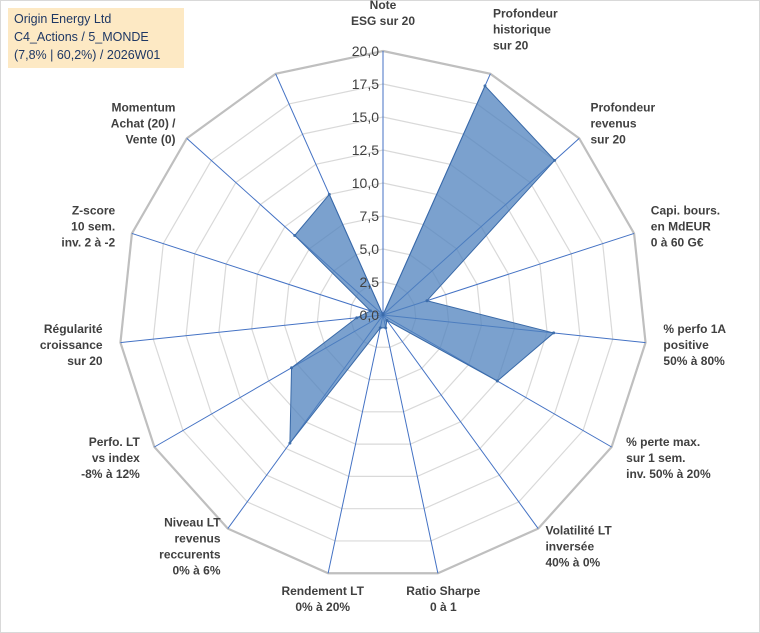 The height and width of the screenshot is (633, 760). I want to click on axis-label-line: % perfo 1A, so click(694, 329).